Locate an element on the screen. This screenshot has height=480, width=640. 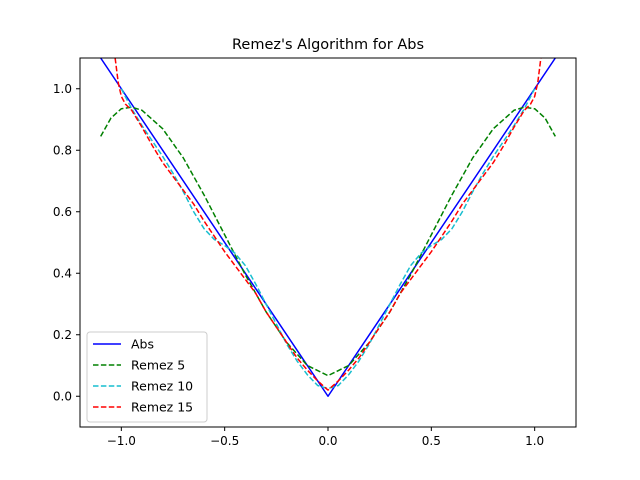
legend-label: Remez 15 is located at coordinates (162, 407).